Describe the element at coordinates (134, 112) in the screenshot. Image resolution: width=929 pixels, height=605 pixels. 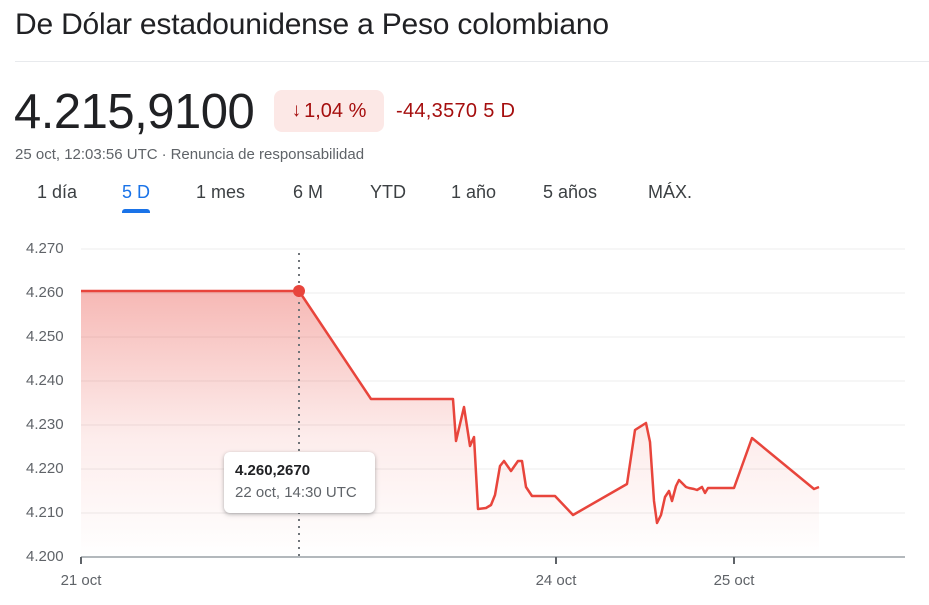
I see `current-price: 4.215,9100` at that location.